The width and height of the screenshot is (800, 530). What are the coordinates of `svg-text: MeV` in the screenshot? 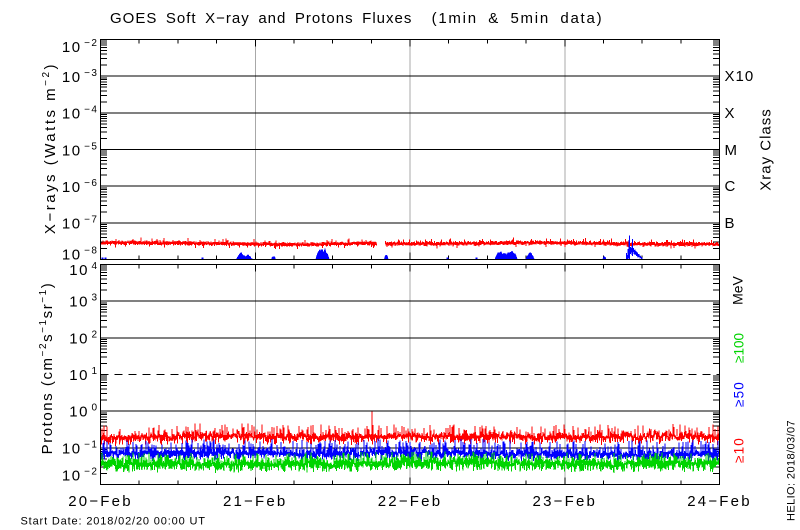 It's located at (738, 289).